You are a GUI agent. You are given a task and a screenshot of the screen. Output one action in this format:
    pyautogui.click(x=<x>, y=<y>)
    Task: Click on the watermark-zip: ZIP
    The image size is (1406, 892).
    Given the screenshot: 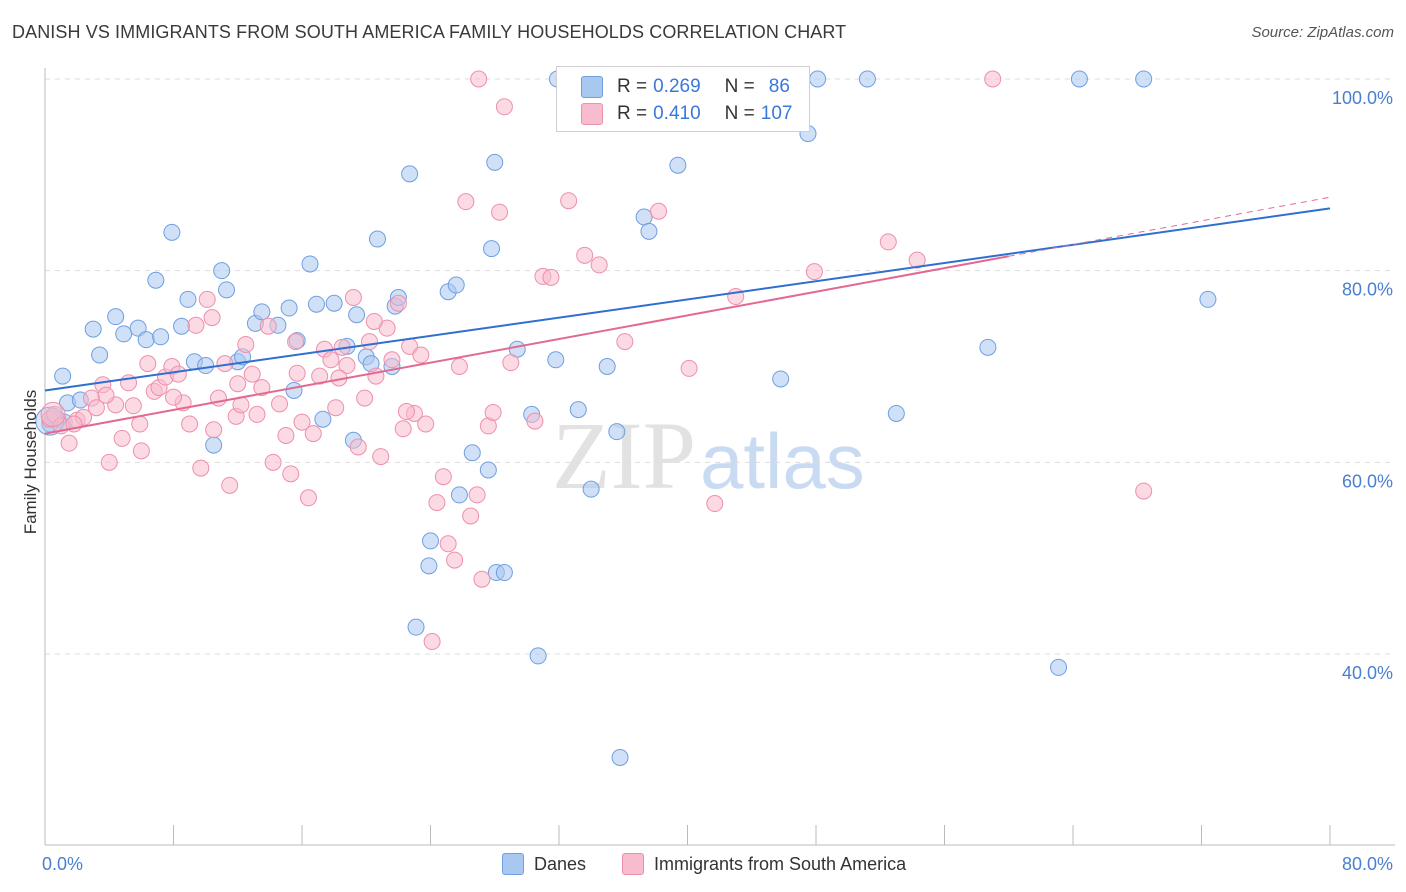 What is the action you would take?
    pyautogui.click(x=624, y=455)
    